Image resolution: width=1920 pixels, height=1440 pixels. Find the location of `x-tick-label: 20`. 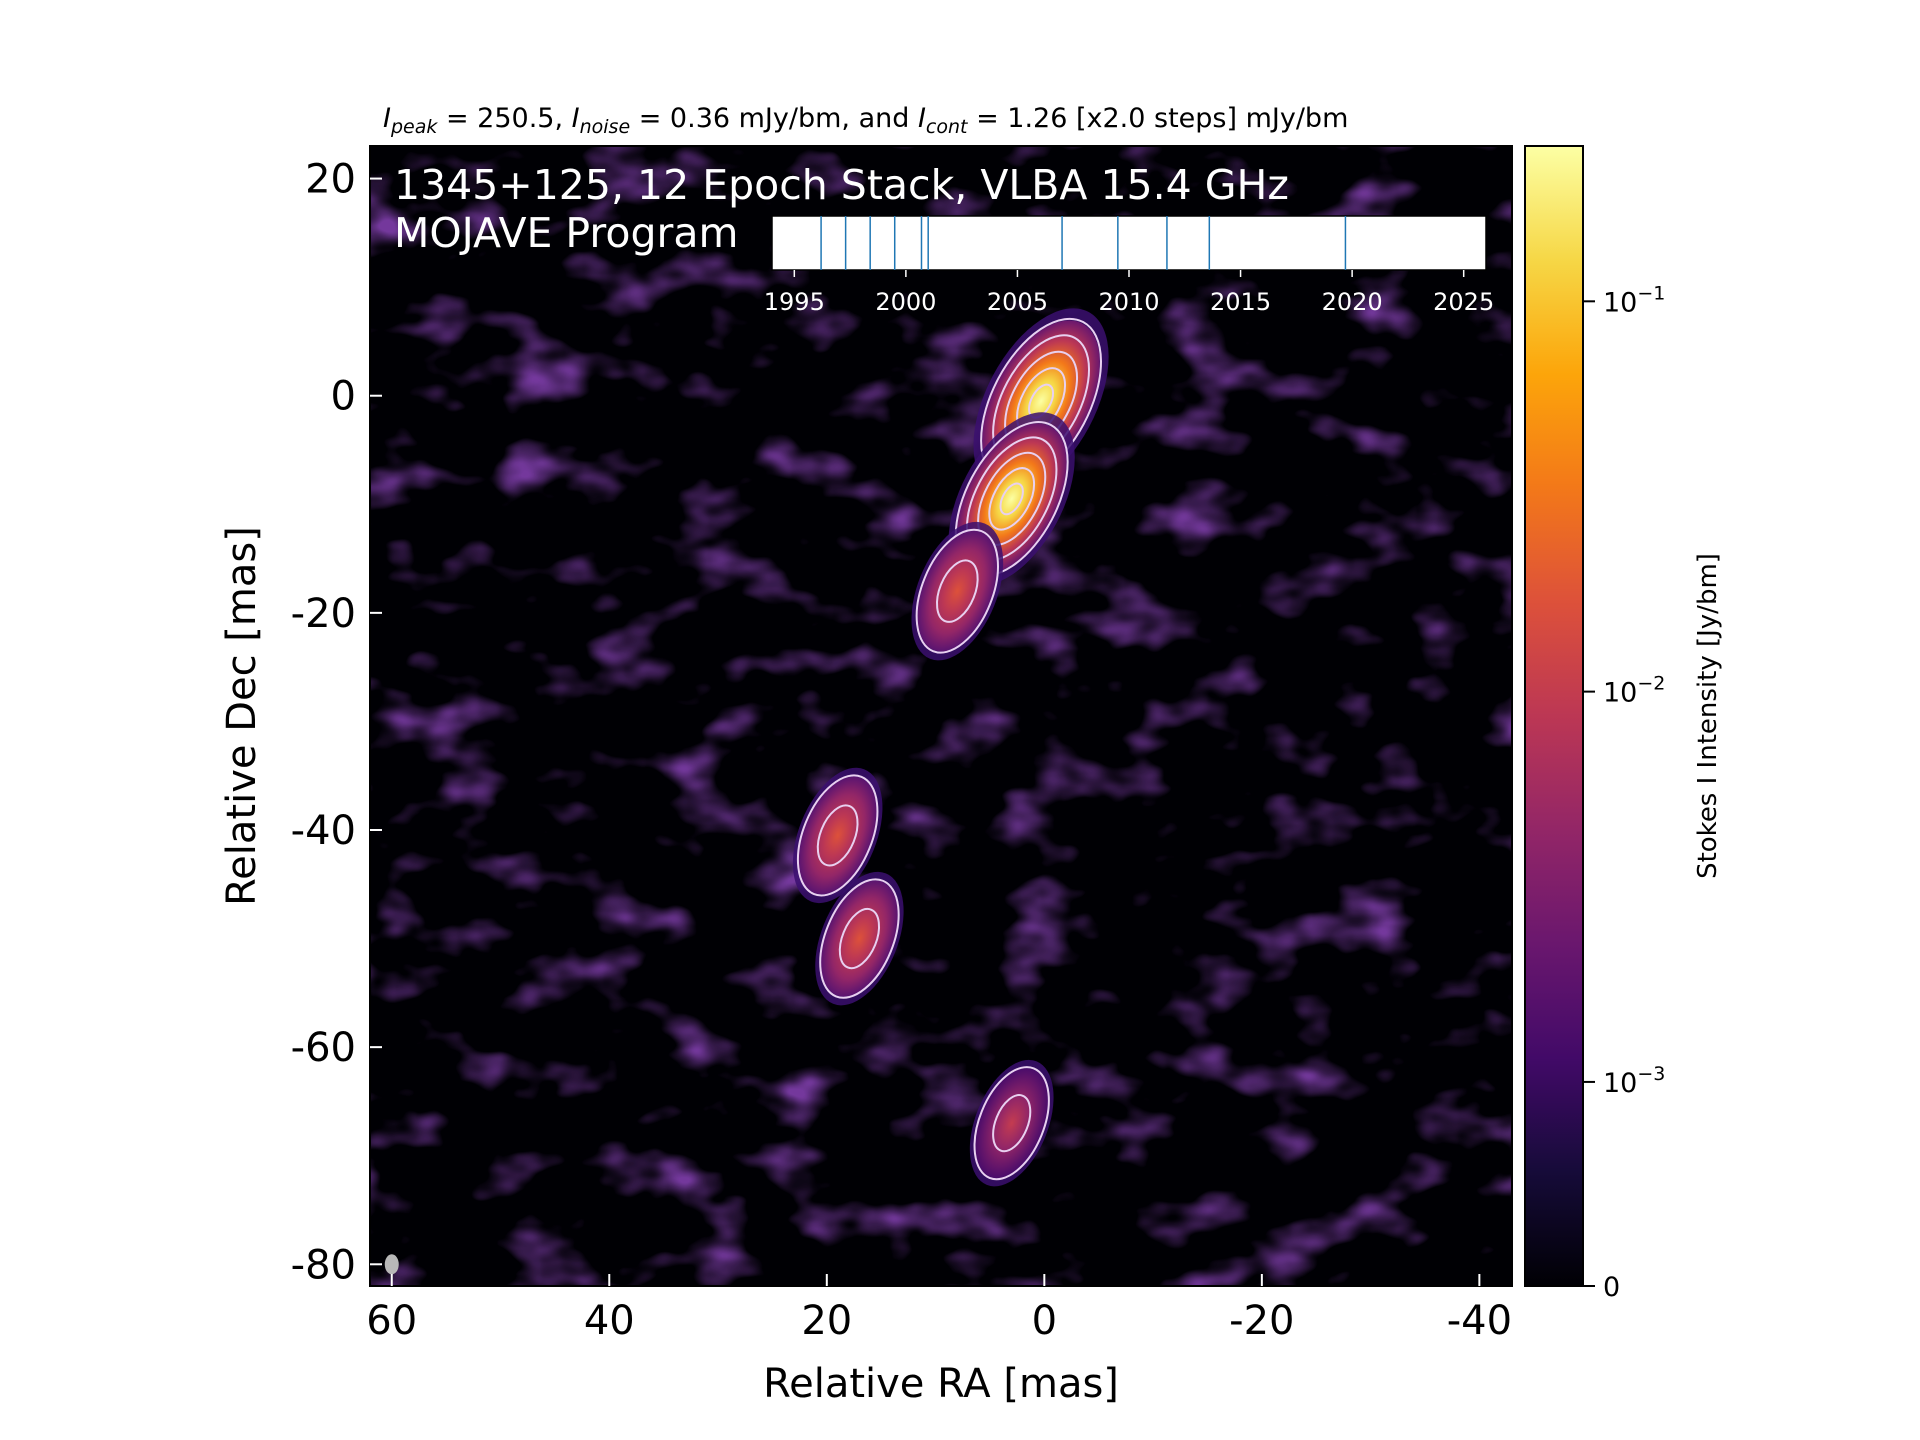

x-tick-label: 20 is located at coordinates (826, 1321).